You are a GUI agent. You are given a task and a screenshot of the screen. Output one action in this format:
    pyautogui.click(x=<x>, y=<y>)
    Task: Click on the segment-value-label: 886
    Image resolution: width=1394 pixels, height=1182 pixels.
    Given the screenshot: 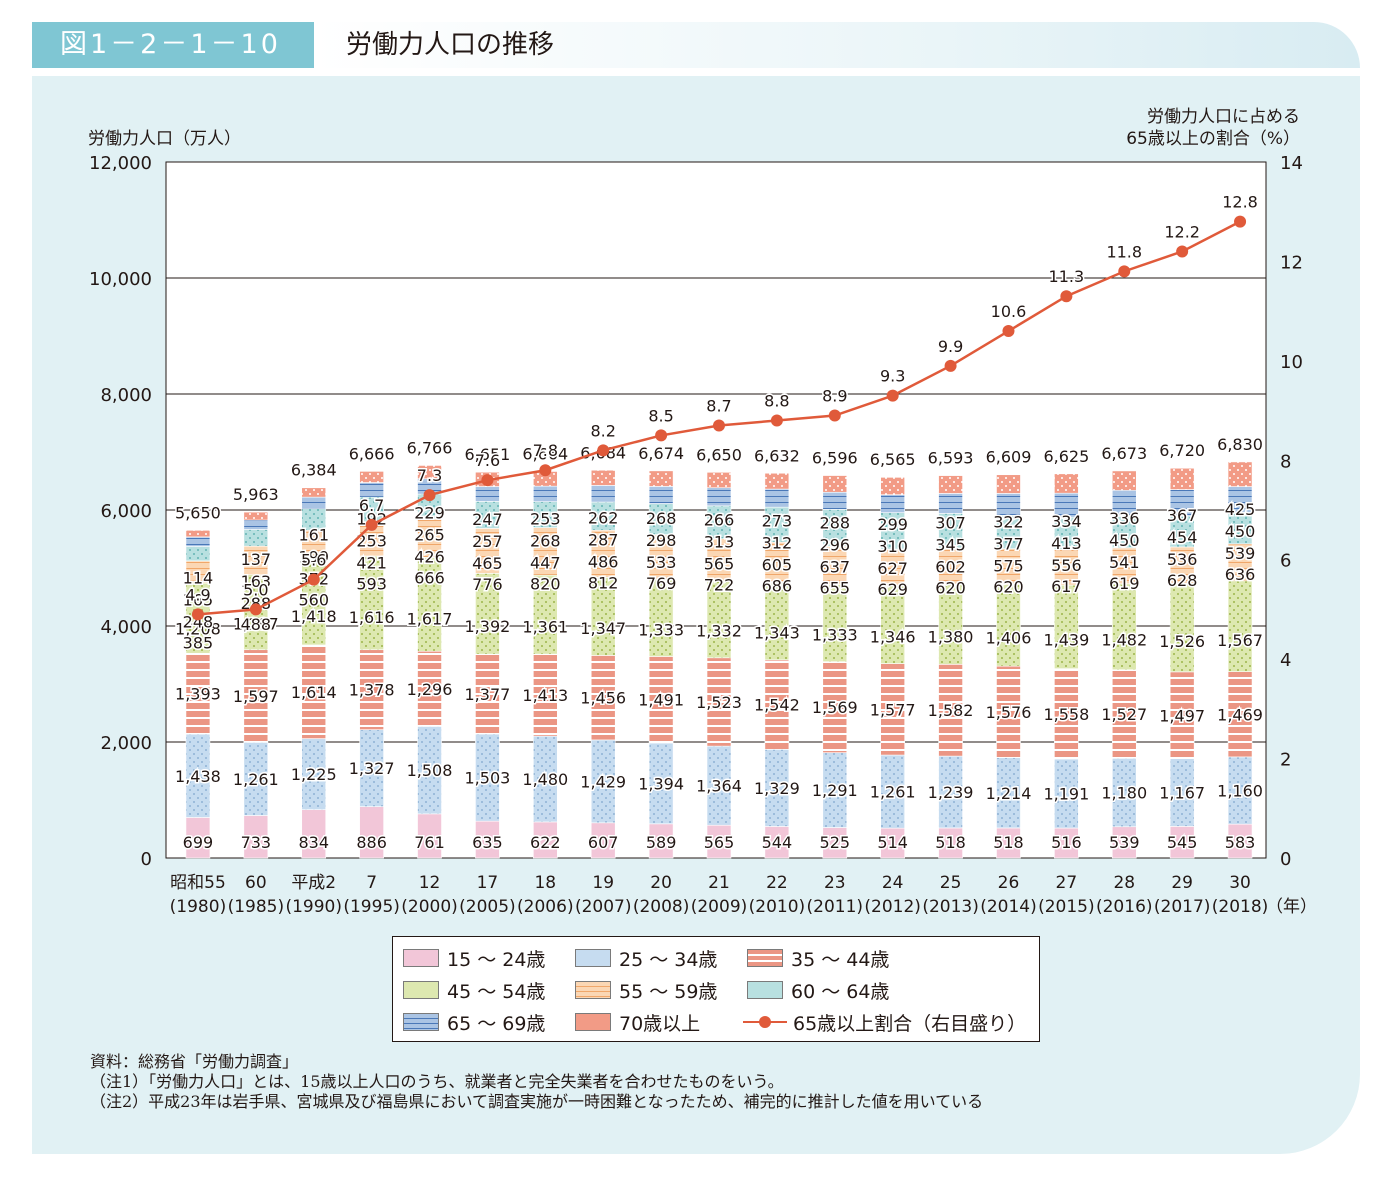 What is the action you would take?
    pyautogui.click(x=371, y=842)
    